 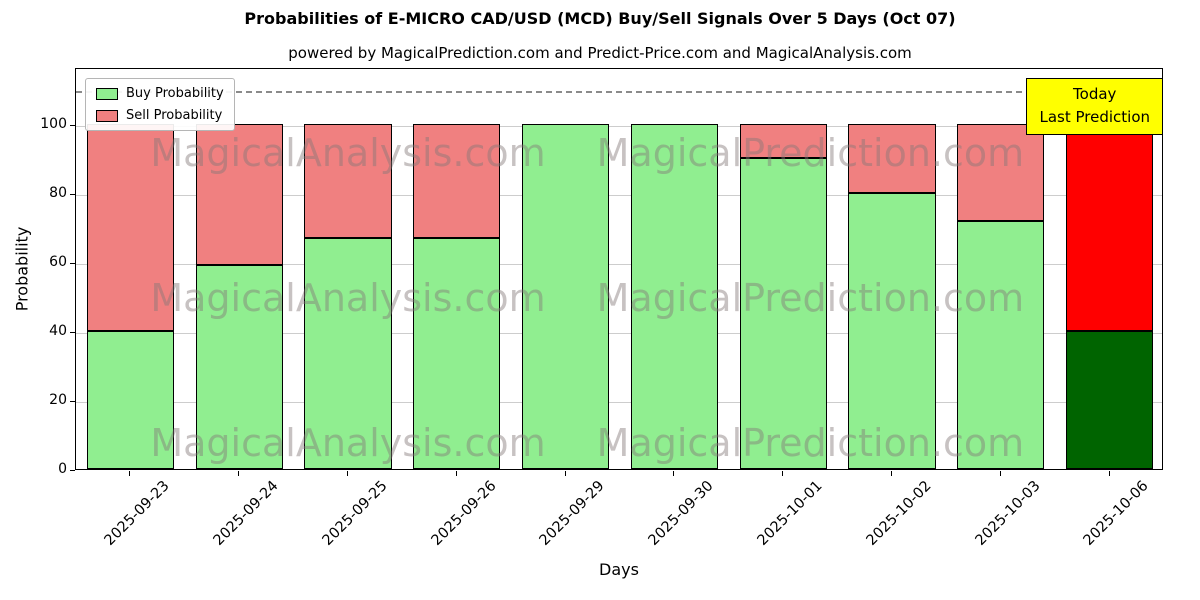 I want to click on x-tick-label-2025-10-02: 2025-10-02, so click(x=899, y=513).